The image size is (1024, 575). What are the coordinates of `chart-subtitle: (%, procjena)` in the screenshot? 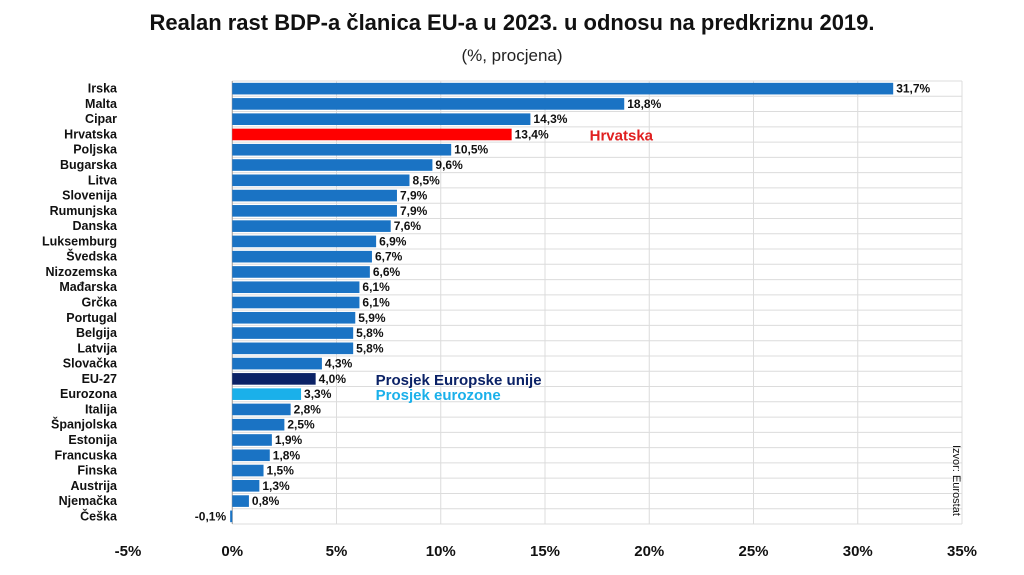 It's located at (512, 55).